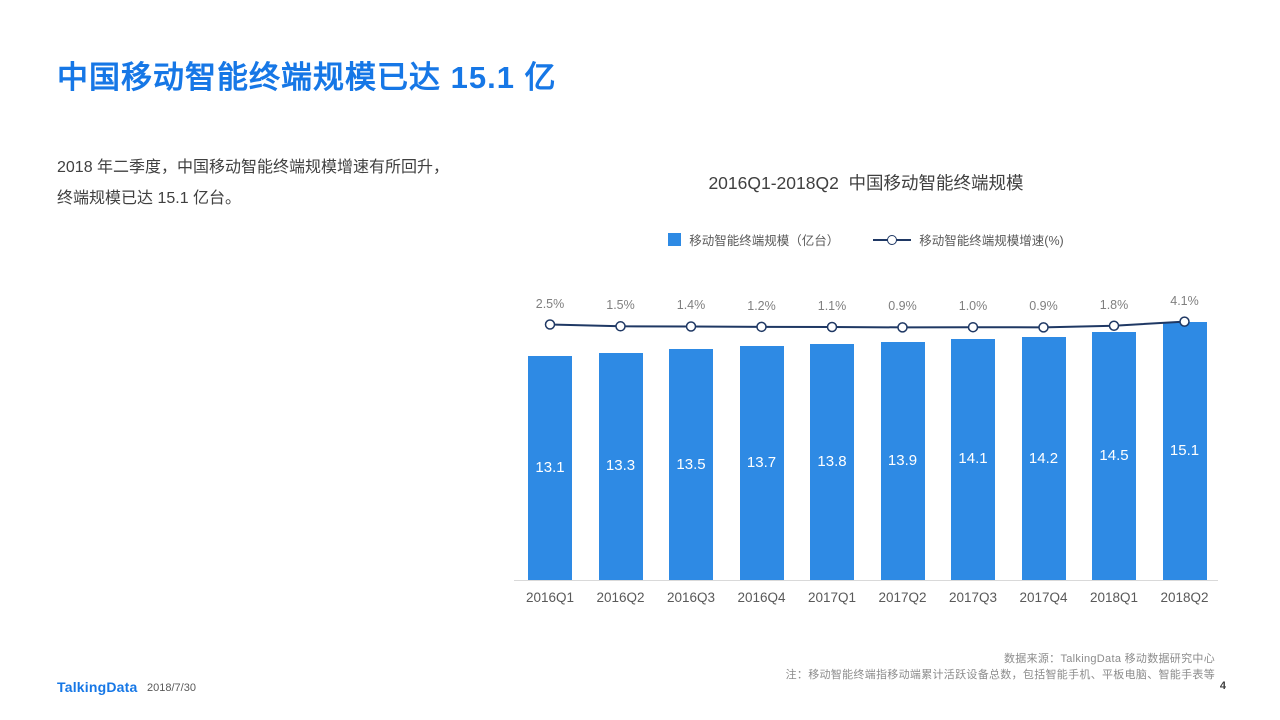  I want to click on x-axis-label: 2017Q3, so click(973, 597).